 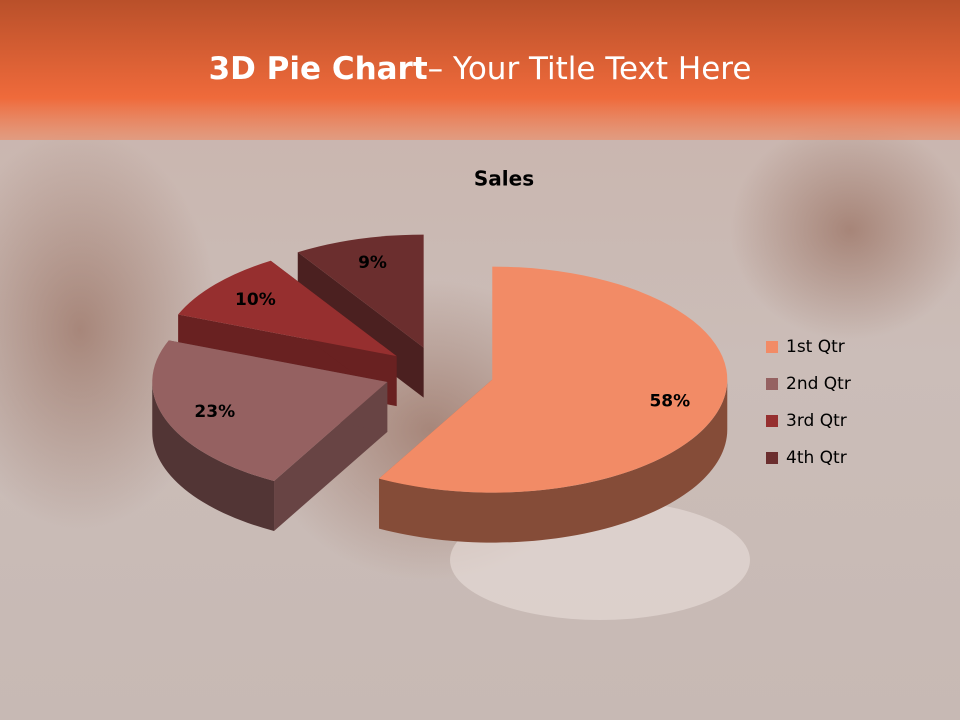 I want to click on data-label: 10%, so click(x=255, y=300).